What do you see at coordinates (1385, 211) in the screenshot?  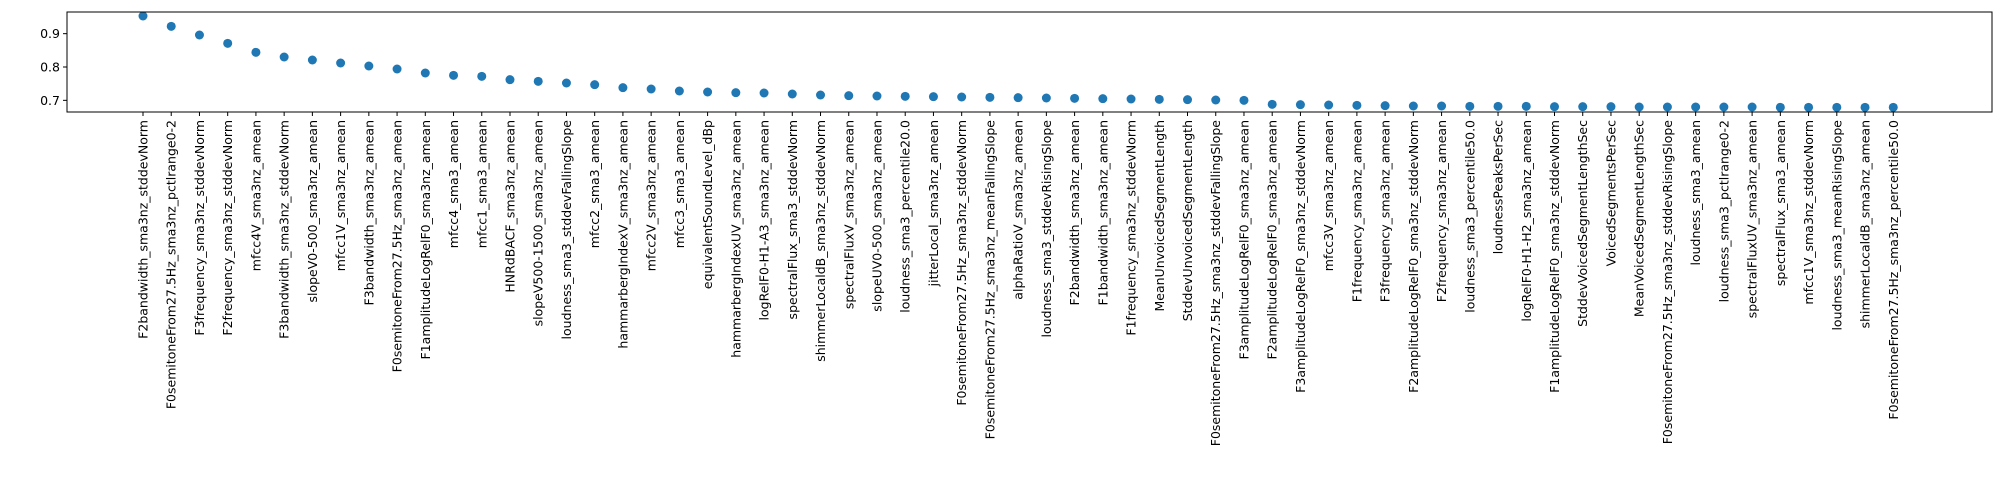 I see `x-tick-label: F3frequency_sma3nz_amean` at bounding box center [1385, 211].